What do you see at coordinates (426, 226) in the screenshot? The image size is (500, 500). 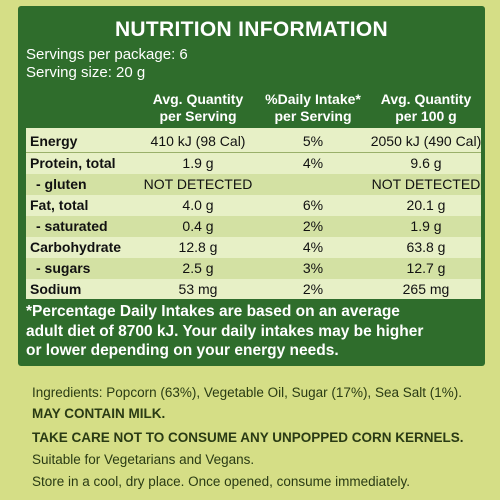 I see `cell-per-100g: 1.9 g` at bounding box center [426, 226].